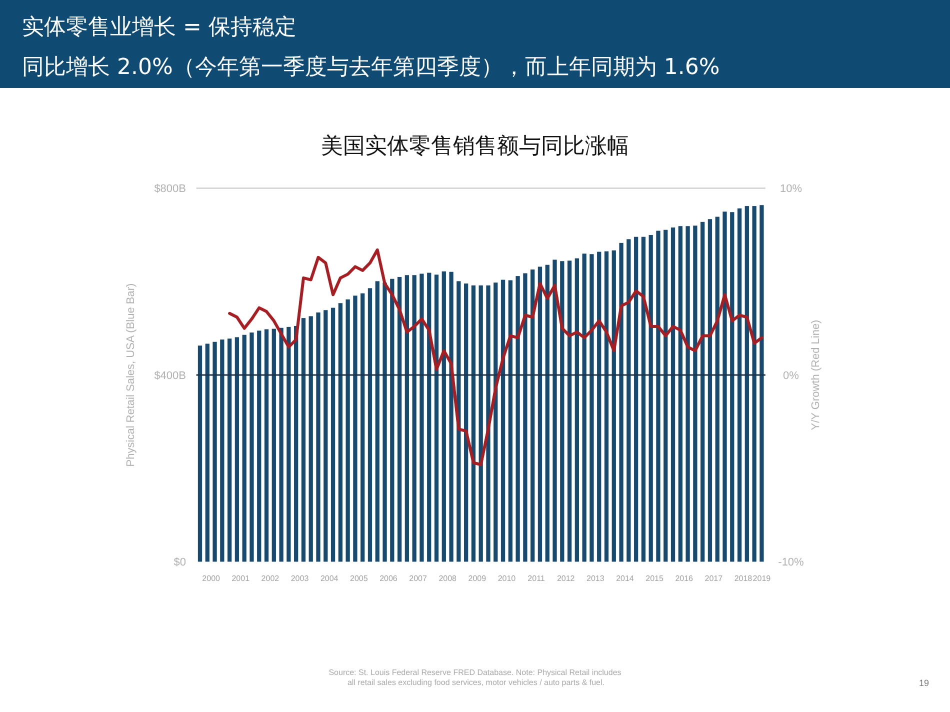 The height and width of the screenshot is (712, 950). I want to click on text: all retail sales excluding food services, motor vehicles / auto parts & fuel., so click(476, 682).